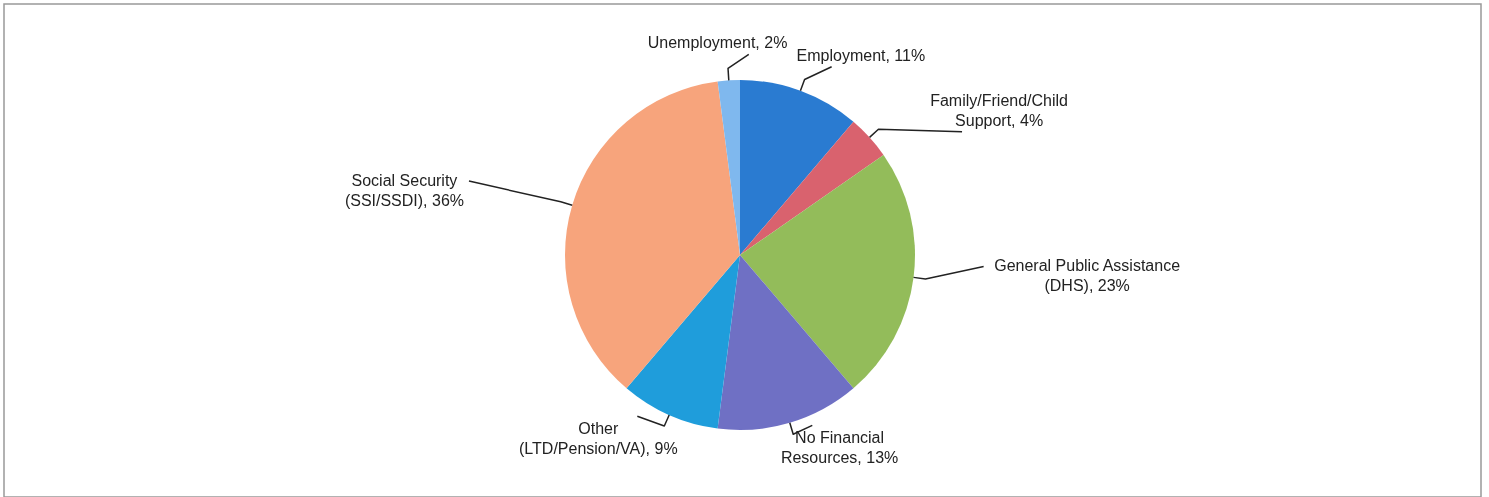 Image resolution: width=1489 pixels, height=497 pixels. What do you see at coordinates (598, 439) in the screenshot?
I see `slice-label: Other (LTD/Pension/VA), 9%` at bounding box center [598, 439].